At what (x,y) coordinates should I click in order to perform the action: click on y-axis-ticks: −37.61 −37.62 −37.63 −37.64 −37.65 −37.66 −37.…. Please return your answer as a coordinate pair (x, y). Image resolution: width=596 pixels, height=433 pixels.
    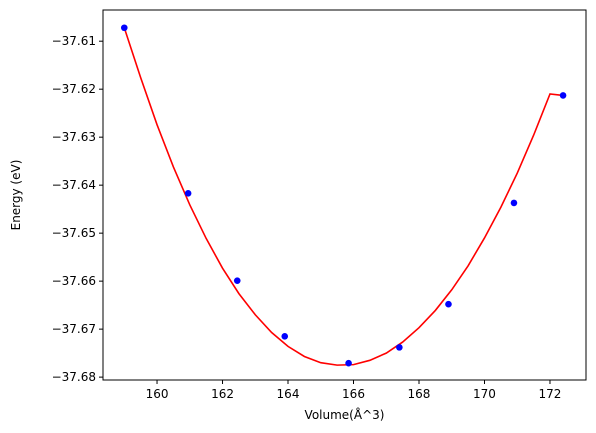
    Looking at the image, I should click on (77, 209).